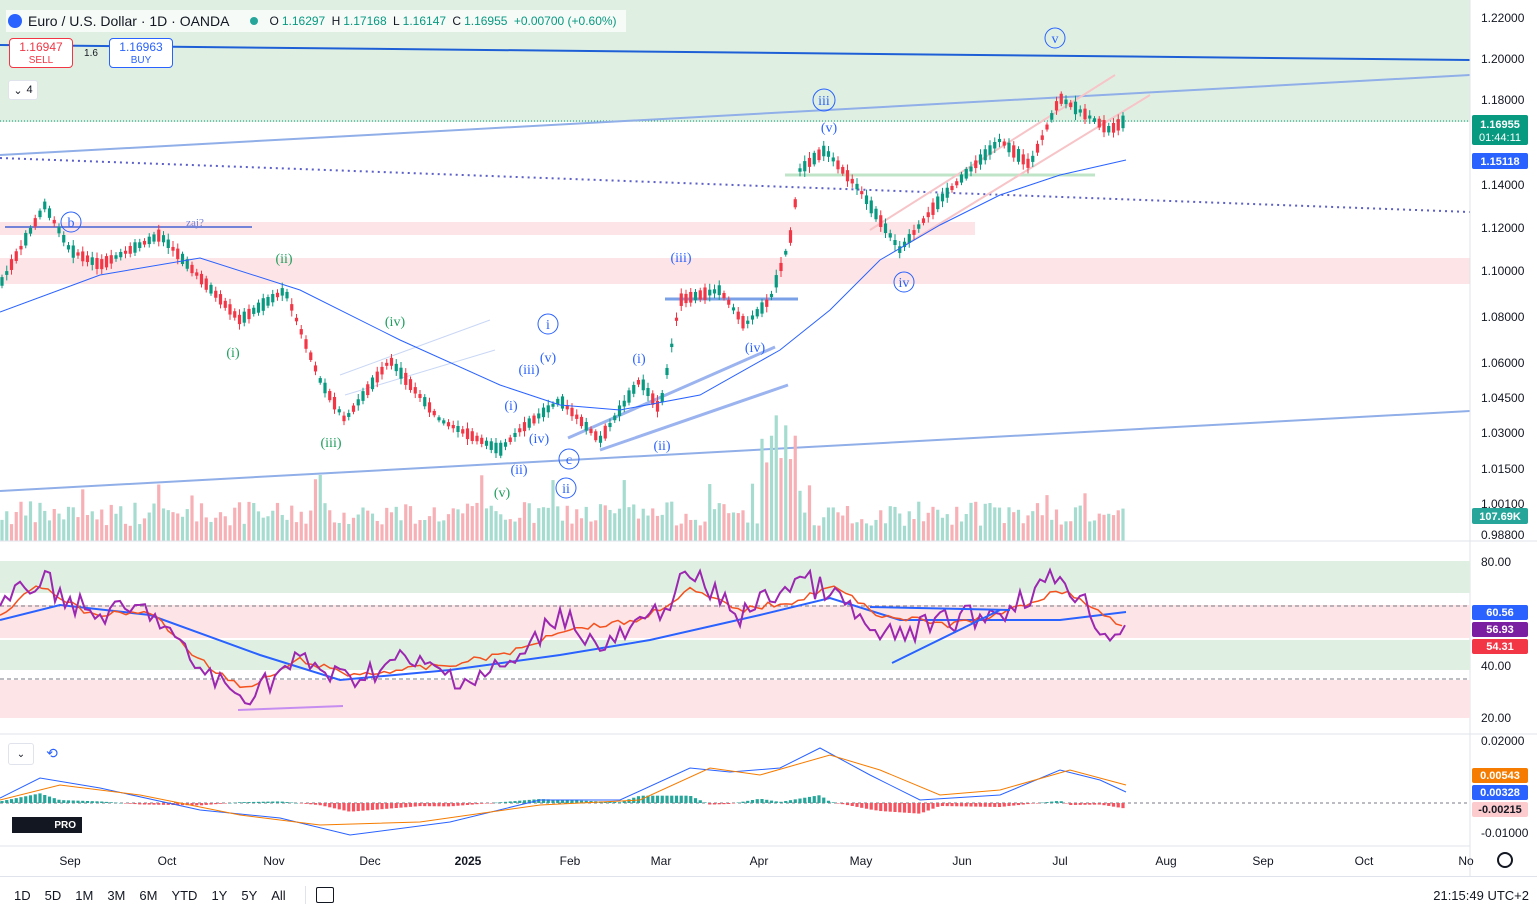 The height and width of the screenshot is (913, 1537). Describe the element at coordinates (184, 895) in the screenshot. I see `timeframe-ytd: YTD` at that location.